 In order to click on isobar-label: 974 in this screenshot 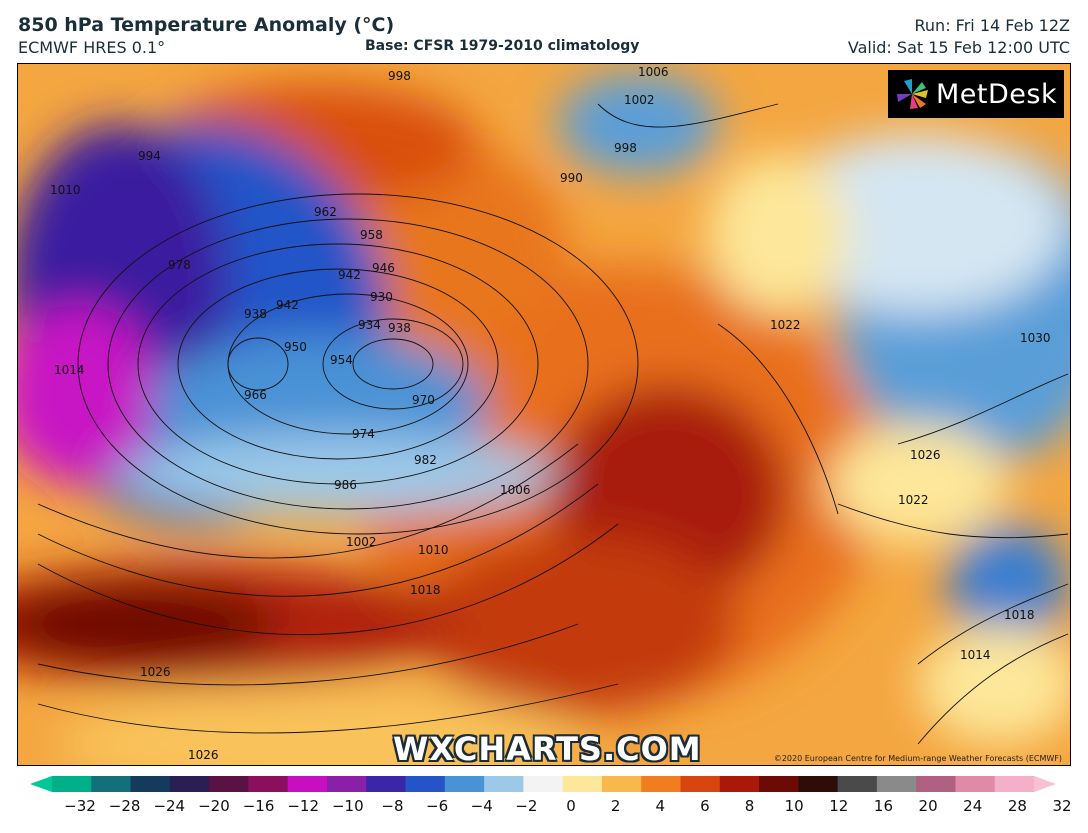, I will do `click(363, 434)`.